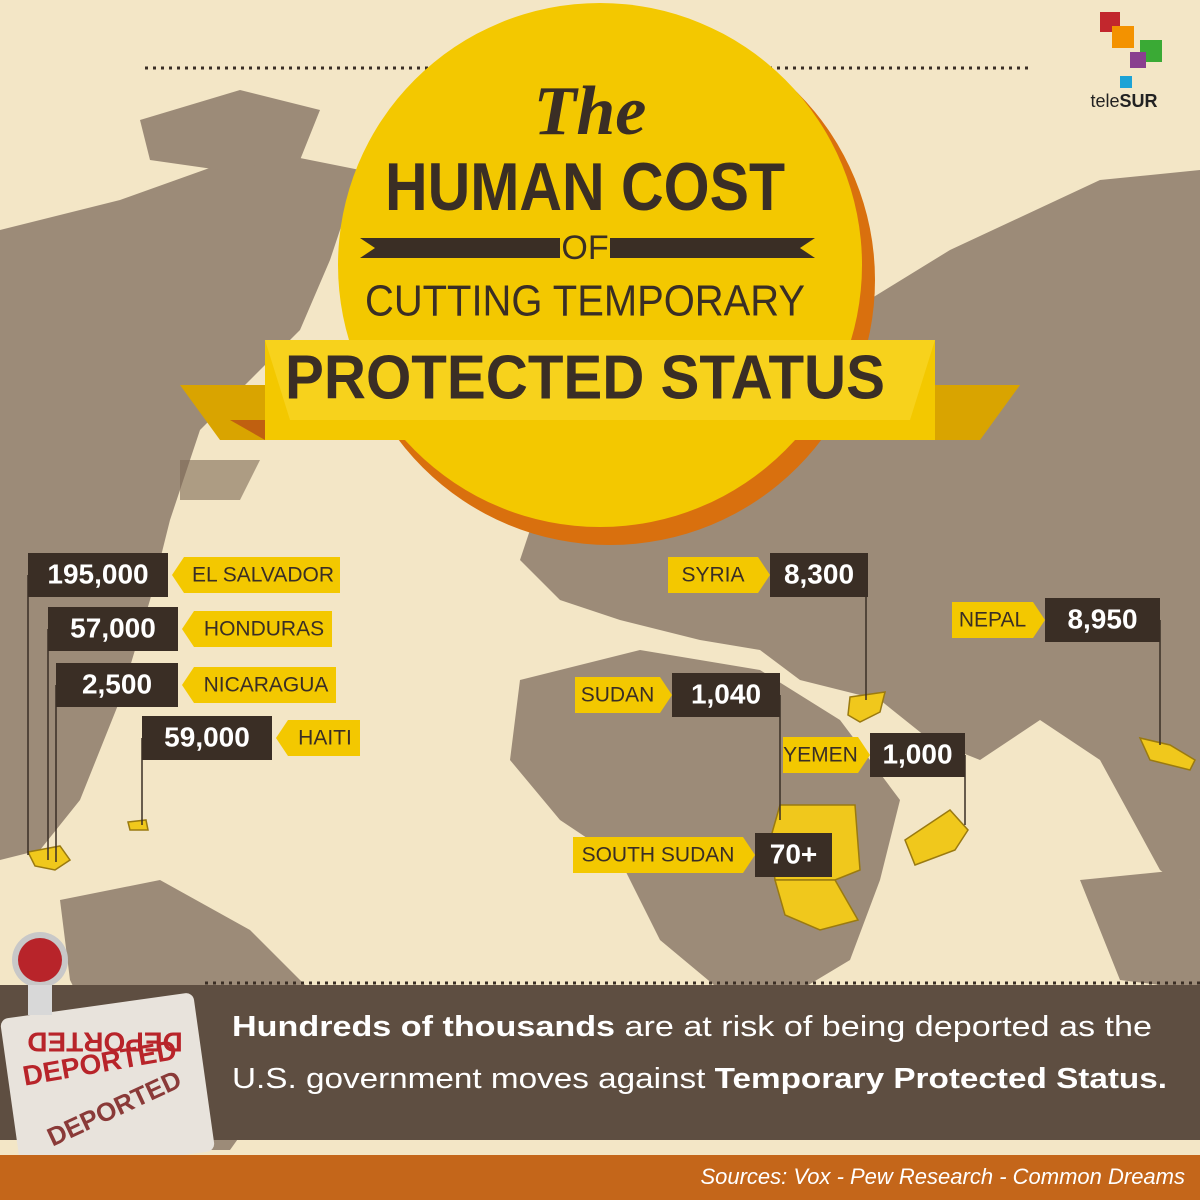 The height and width of the screenshot is (1200, 1200). I want to click on logo-prefix: tele, so click(1104, 101).